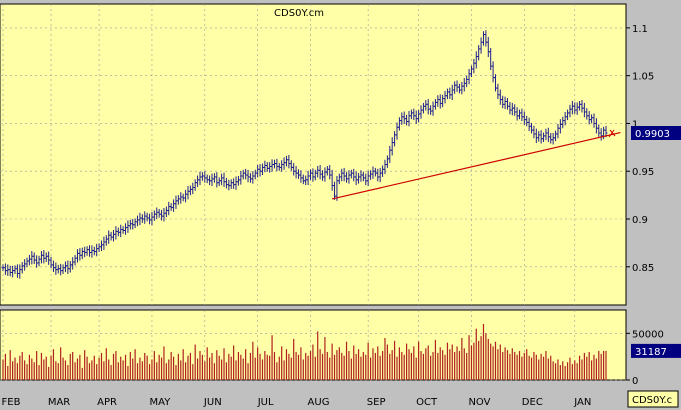 Image resolution: width=681 pixels, height=410 pixels. Describe the element at coordinates (582, 402) in the screenshot. I see `month-label: JAN` at that location.